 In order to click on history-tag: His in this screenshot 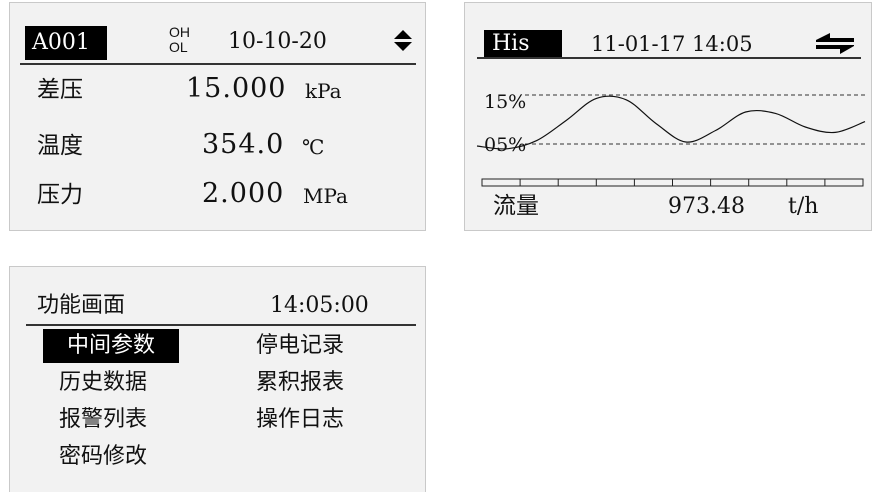, I will do `click(523, 44)`.